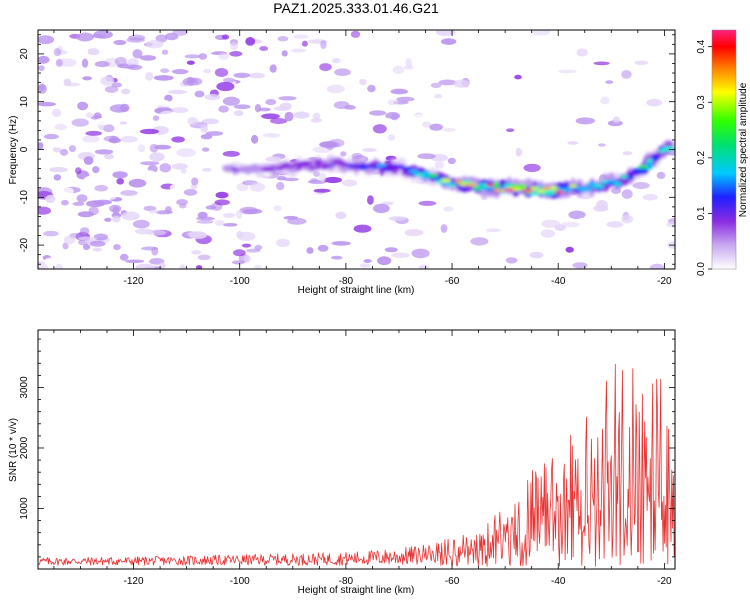 This screenshot has height=600, width=750. I want to click on heatmap-x-tick-label: -60, so click(452, 281).